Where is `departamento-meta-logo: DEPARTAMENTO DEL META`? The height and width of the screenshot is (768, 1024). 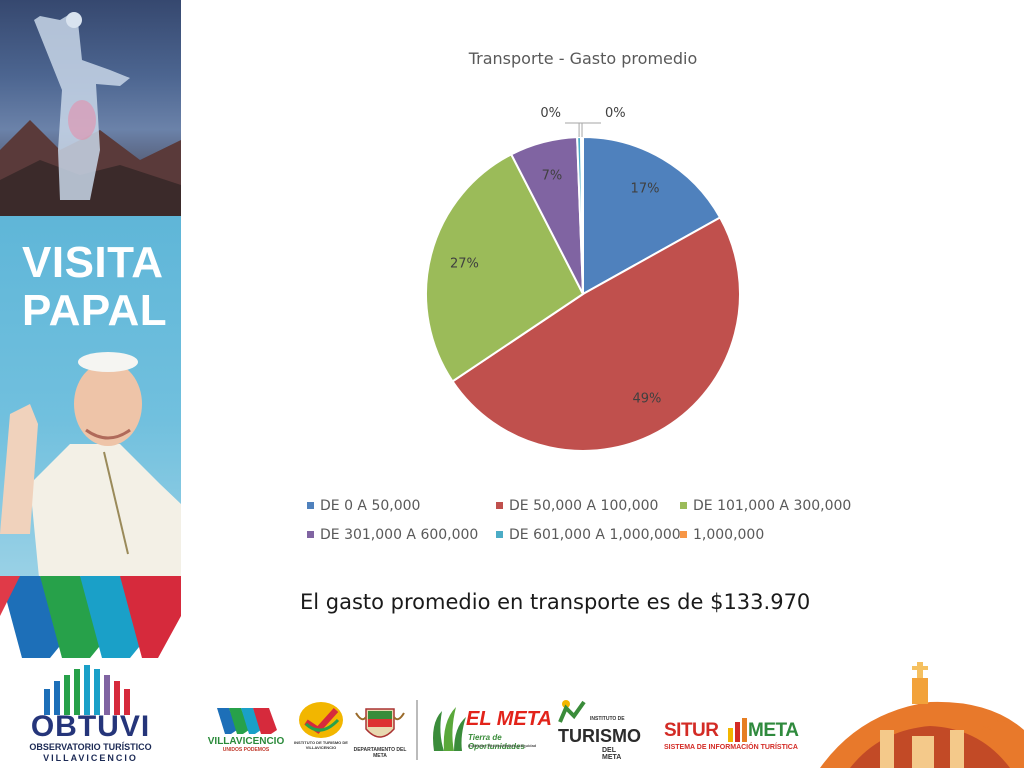
departamento-meta-logo: DEPARTAMENTO DEL META is located at coordinates (380, 731).